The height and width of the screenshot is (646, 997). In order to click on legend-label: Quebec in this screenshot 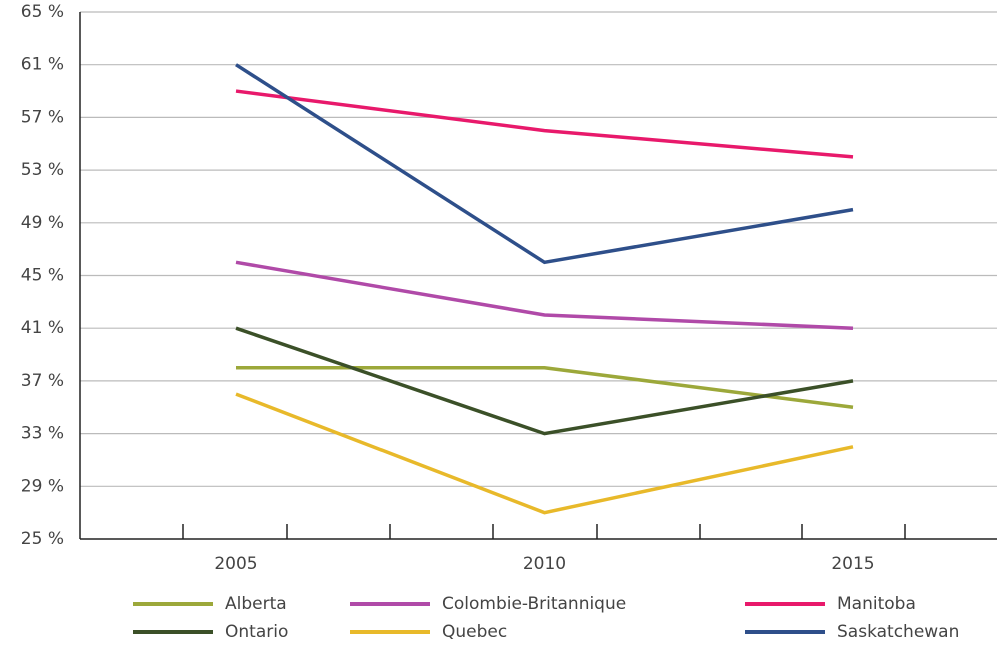, I will do `click(474, 632)`.